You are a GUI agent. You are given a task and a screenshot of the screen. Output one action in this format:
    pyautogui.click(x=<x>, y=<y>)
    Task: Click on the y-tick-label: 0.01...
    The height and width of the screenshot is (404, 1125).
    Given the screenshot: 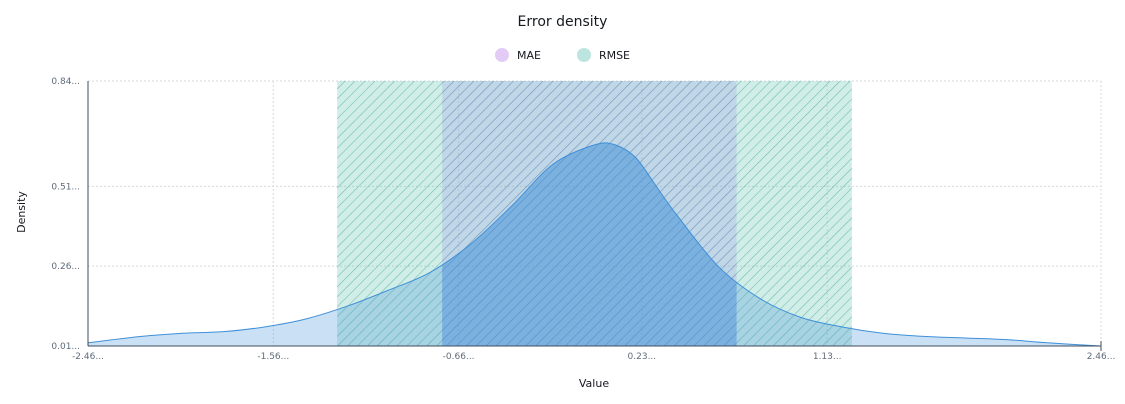 What is the action you would take?
    pyautogui.click(x=65, y=347)
    